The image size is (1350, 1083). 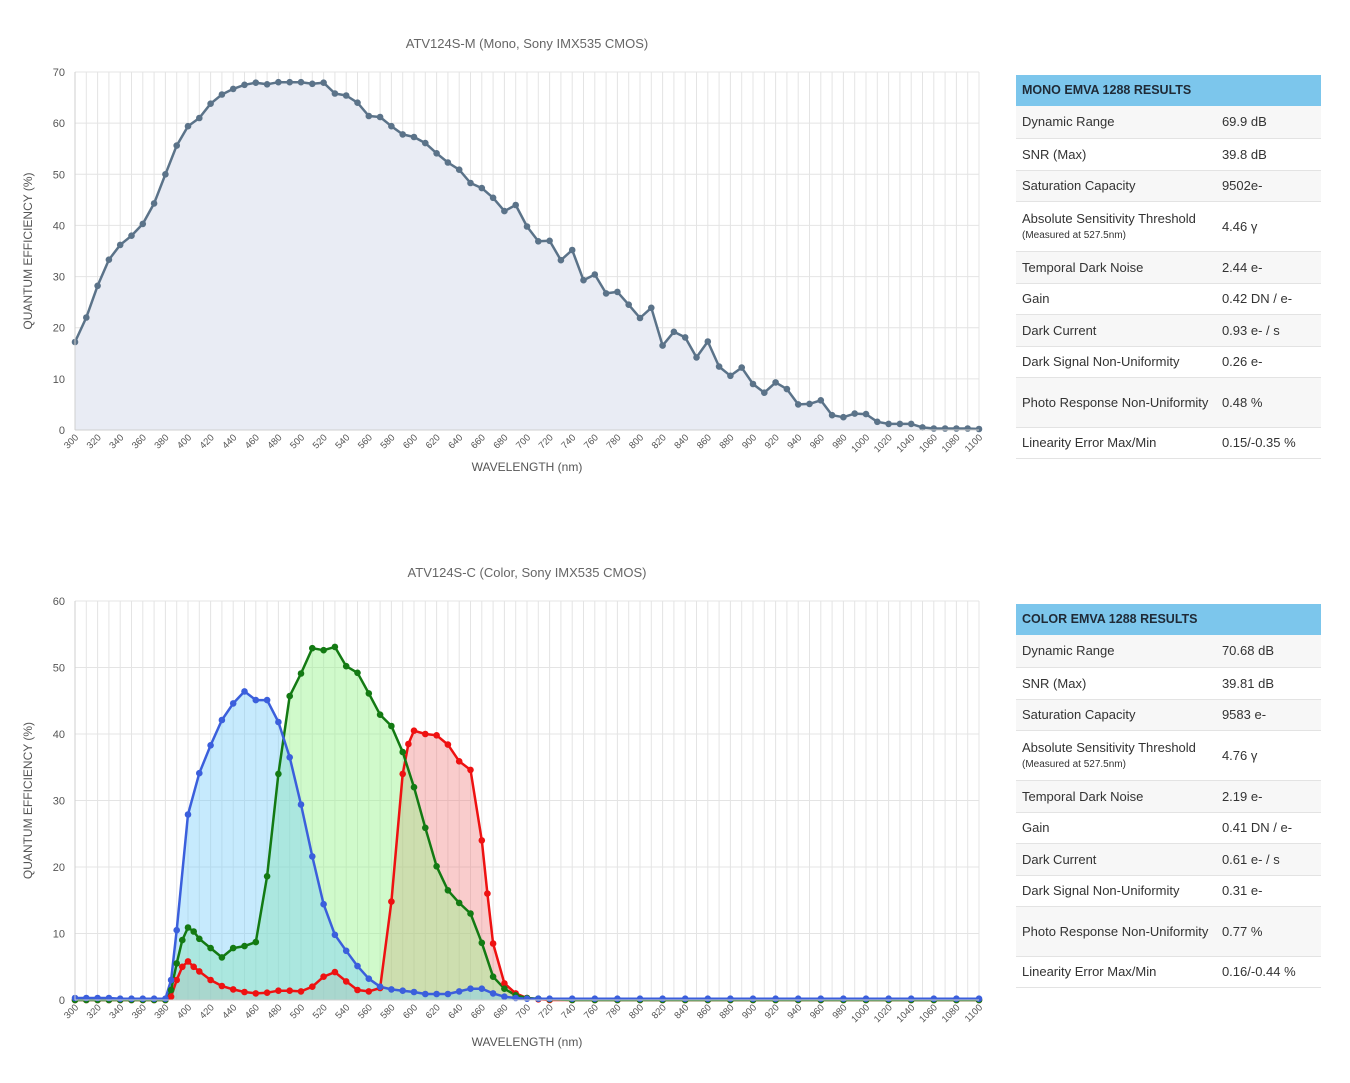 What do you see at coordinates (62, 431) in the screenshot?
I see `y-tick-label: 0` at bounding box center [62, 431].